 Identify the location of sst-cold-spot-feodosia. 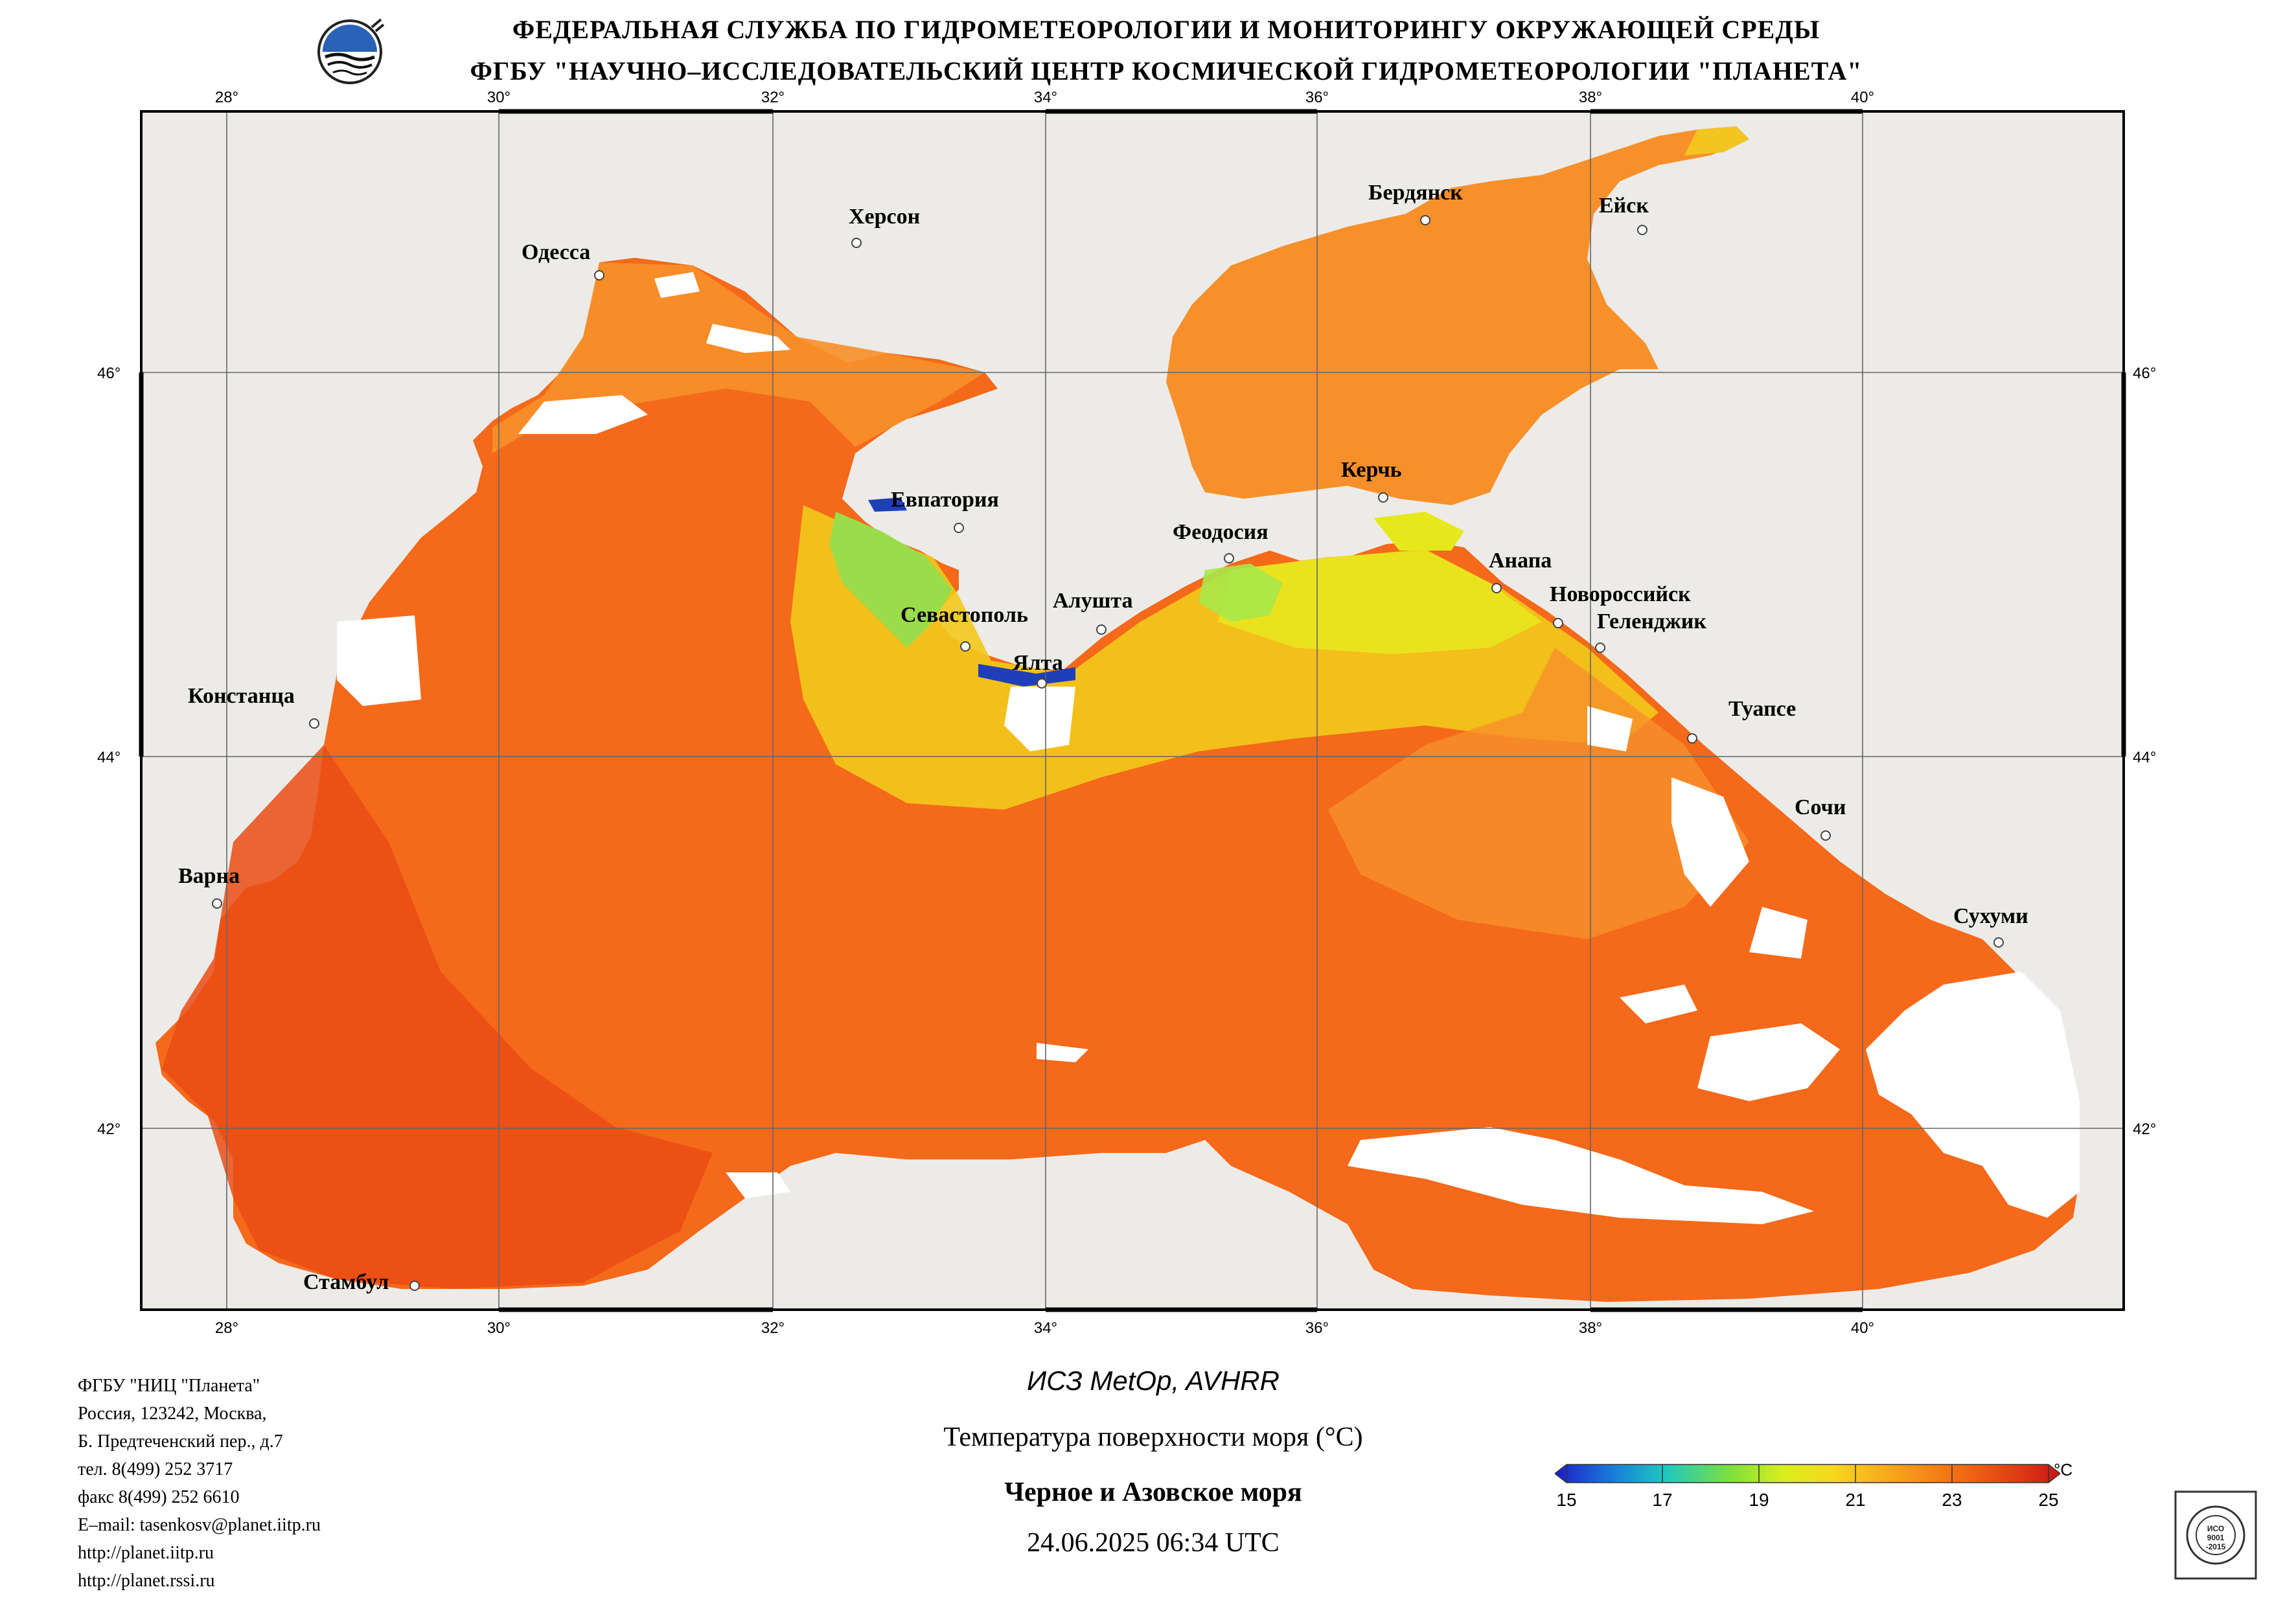
(1241, 593).